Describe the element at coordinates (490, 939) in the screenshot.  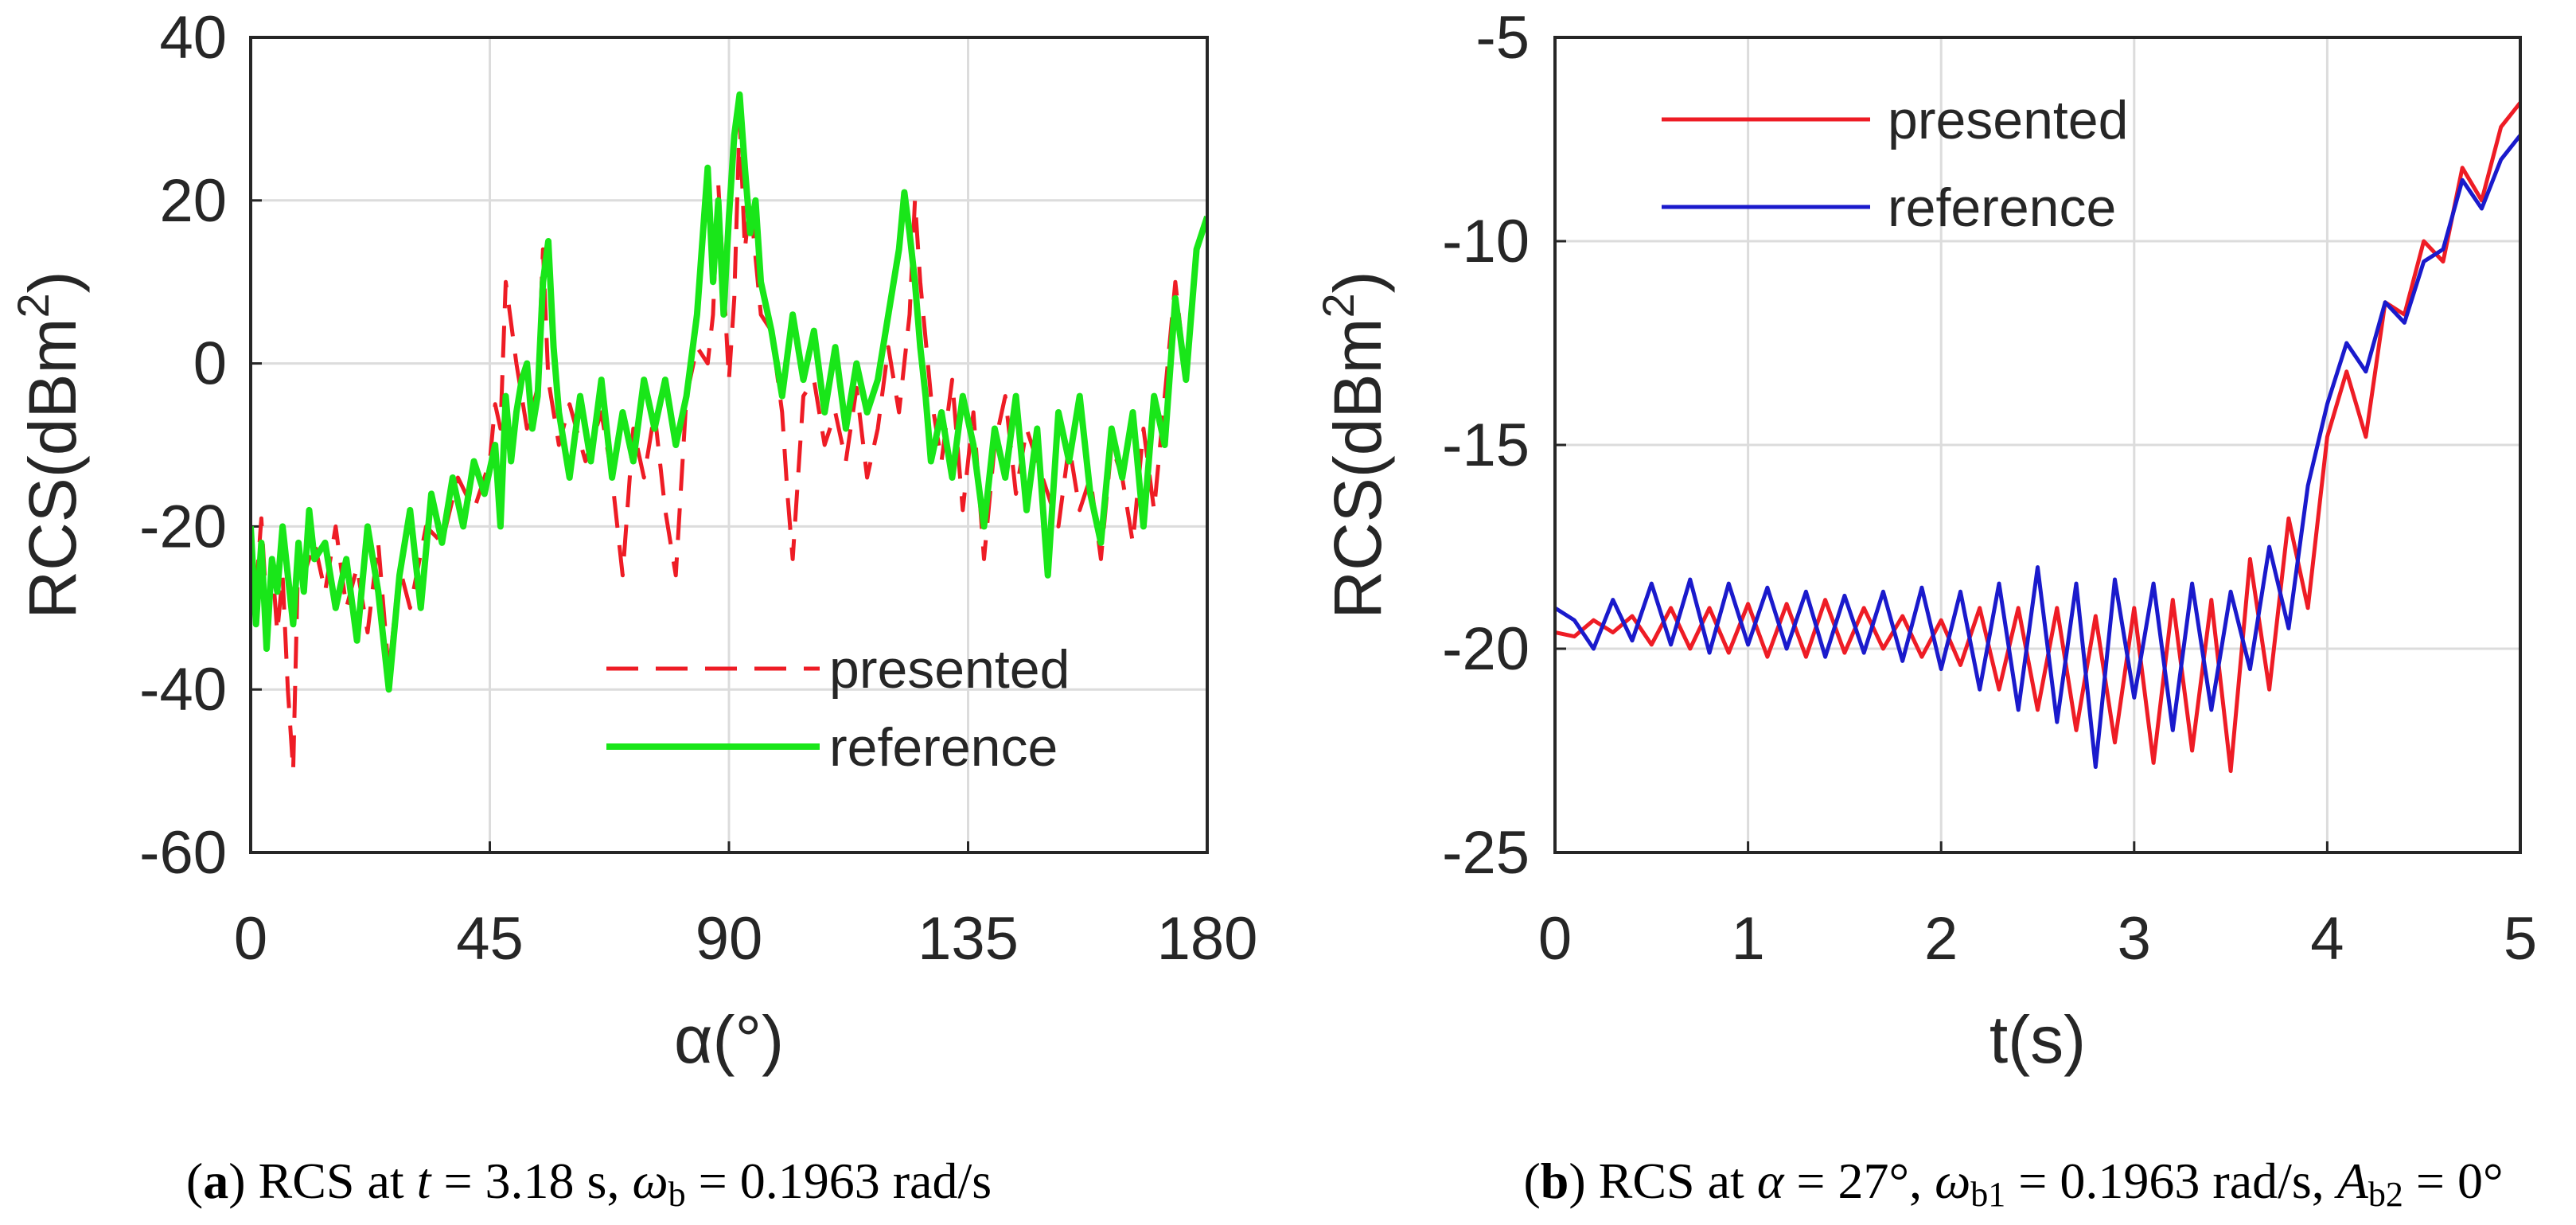
I see `x-tick-label: 45` at that location.